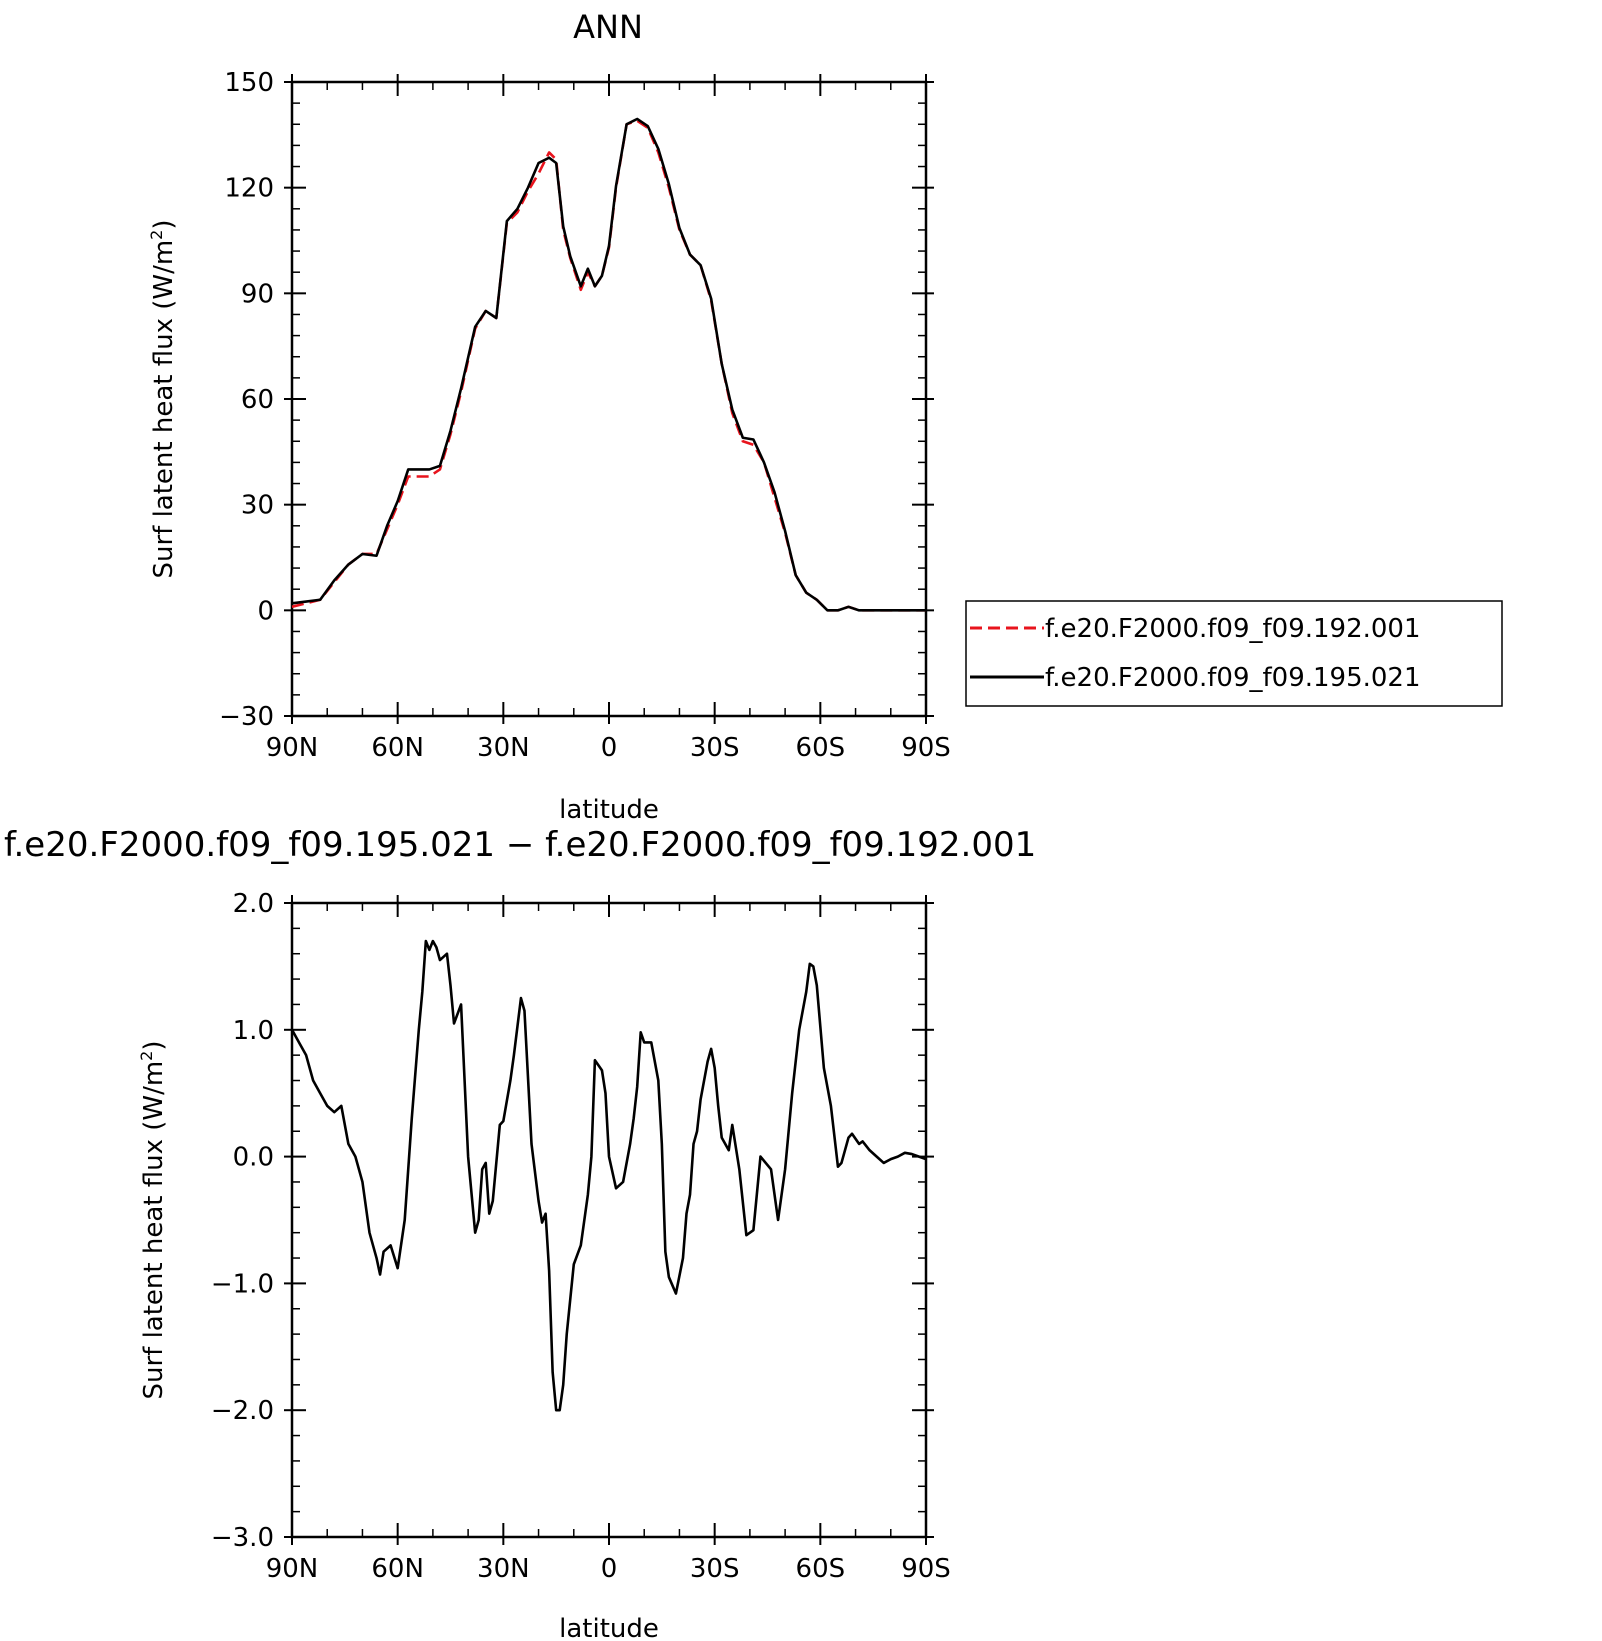 This screenshot has height=1641, width=1602. What do you see at coordinates (265, 611) in the screenshot?
I see `y-tick-label: 0` at bounding box center [265, 611].